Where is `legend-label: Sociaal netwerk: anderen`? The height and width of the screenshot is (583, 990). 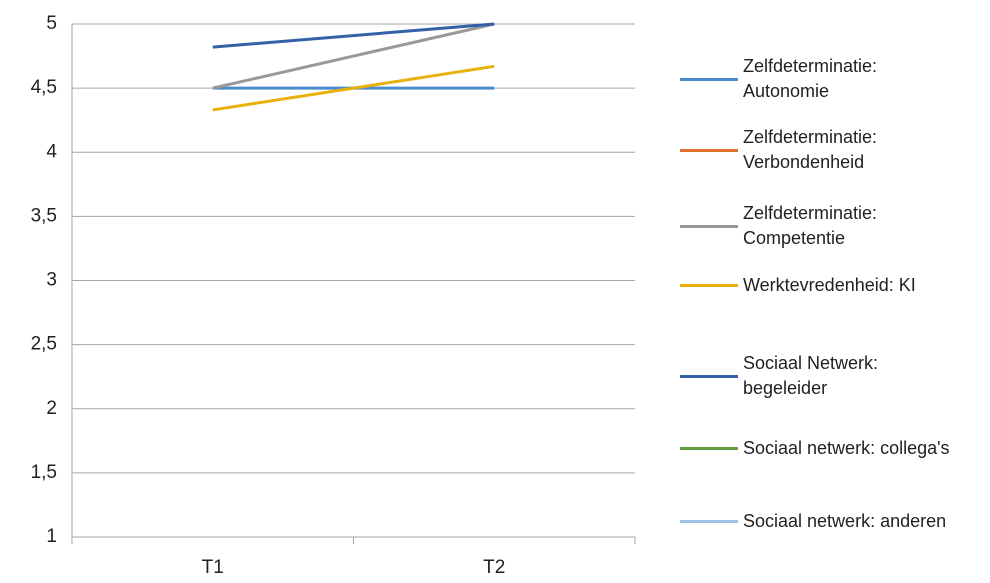 legend-label: Sociaal netwerk: anderen is located at coordinates (845, 520).